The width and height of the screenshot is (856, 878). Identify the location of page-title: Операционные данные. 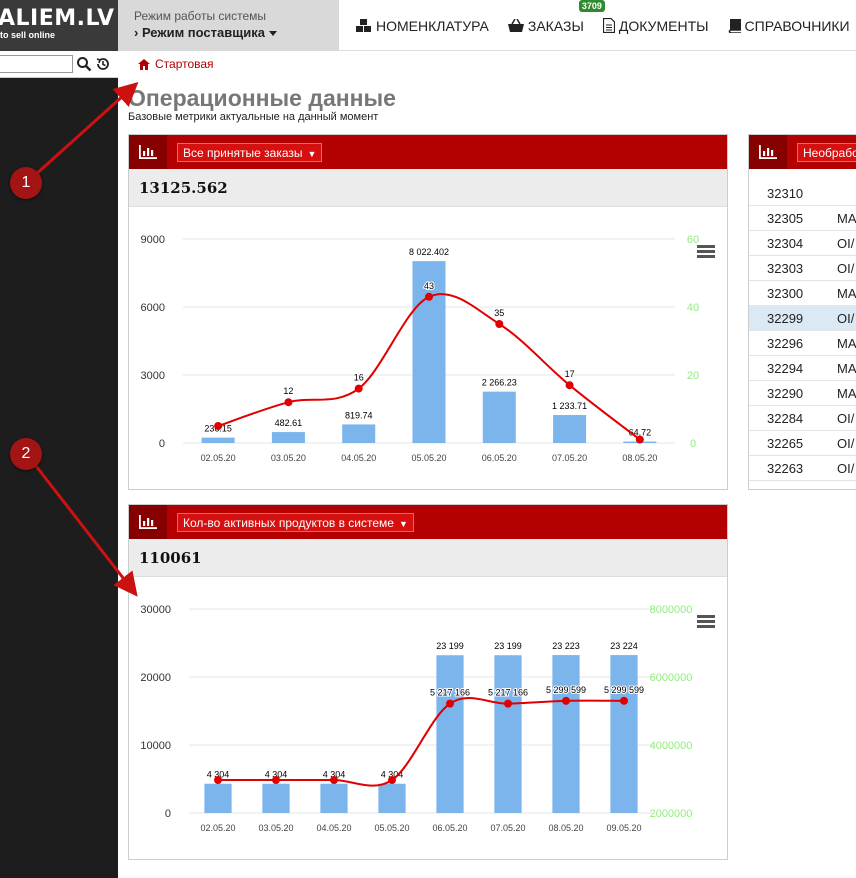
(262, 98).